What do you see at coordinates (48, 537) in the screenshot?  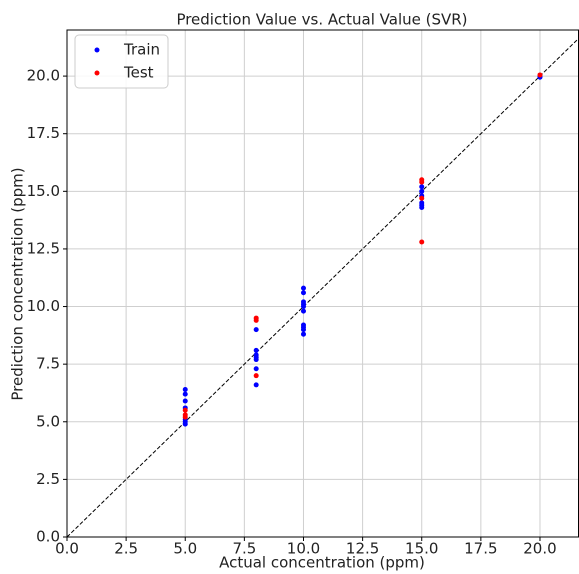 I see `y-tick-label: 0.0` at bounding box center [48, 537].